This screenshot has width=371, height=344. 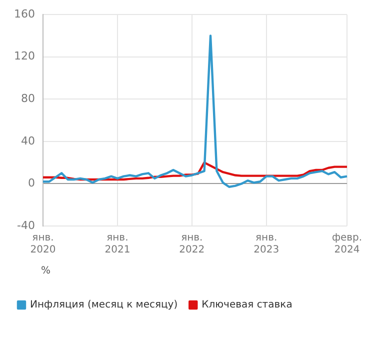 I want to click on x-tick-label: янв. 2021, so click(x=117, y=244).